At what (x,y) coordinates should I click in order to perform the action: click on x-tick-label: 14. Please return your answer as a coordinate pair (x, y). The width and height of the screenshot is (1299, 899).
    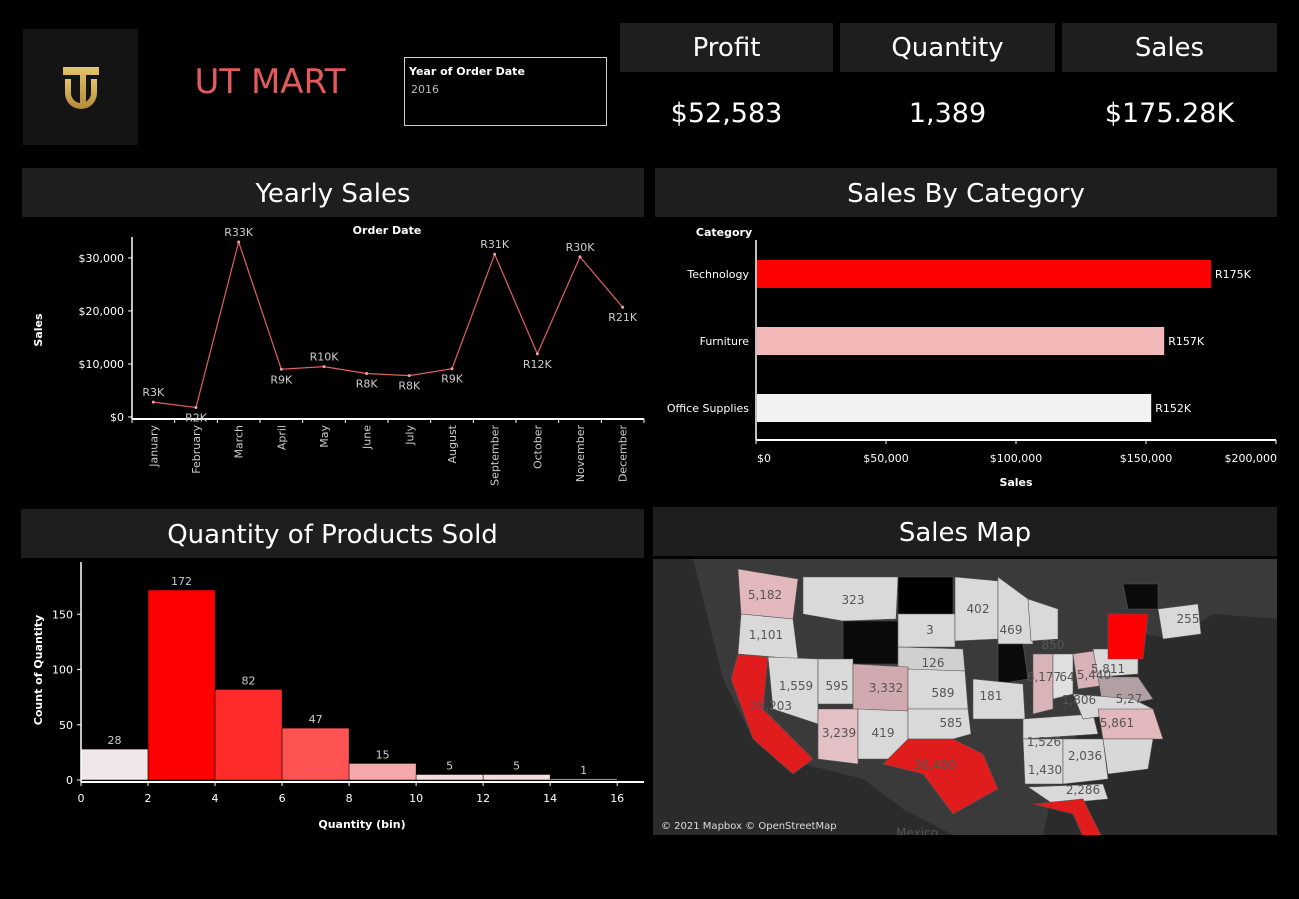
    Looking at the image, I should click on (550, 798).